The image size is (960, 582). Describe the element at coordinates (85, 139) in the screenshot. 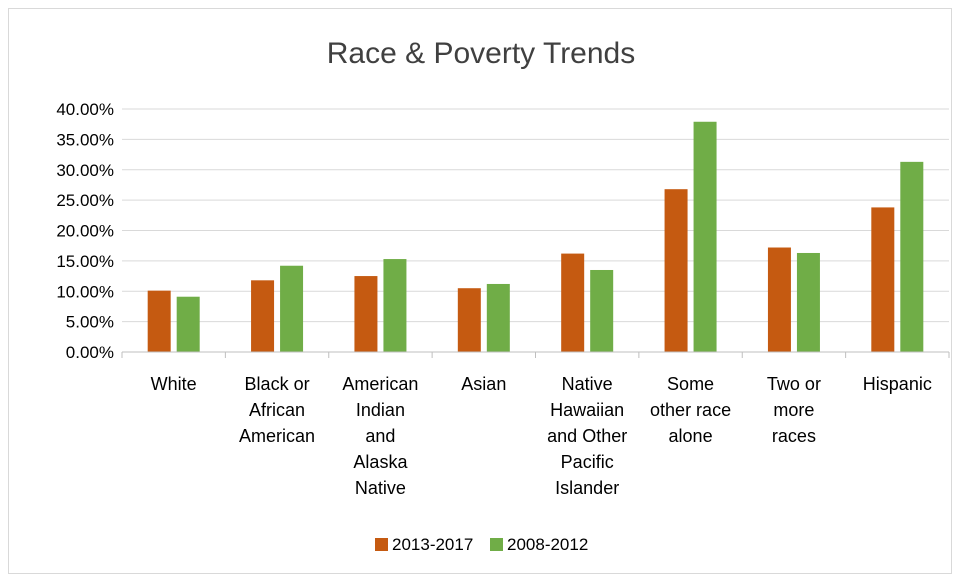

I see `y-tick-label: 35.00%` at that location.